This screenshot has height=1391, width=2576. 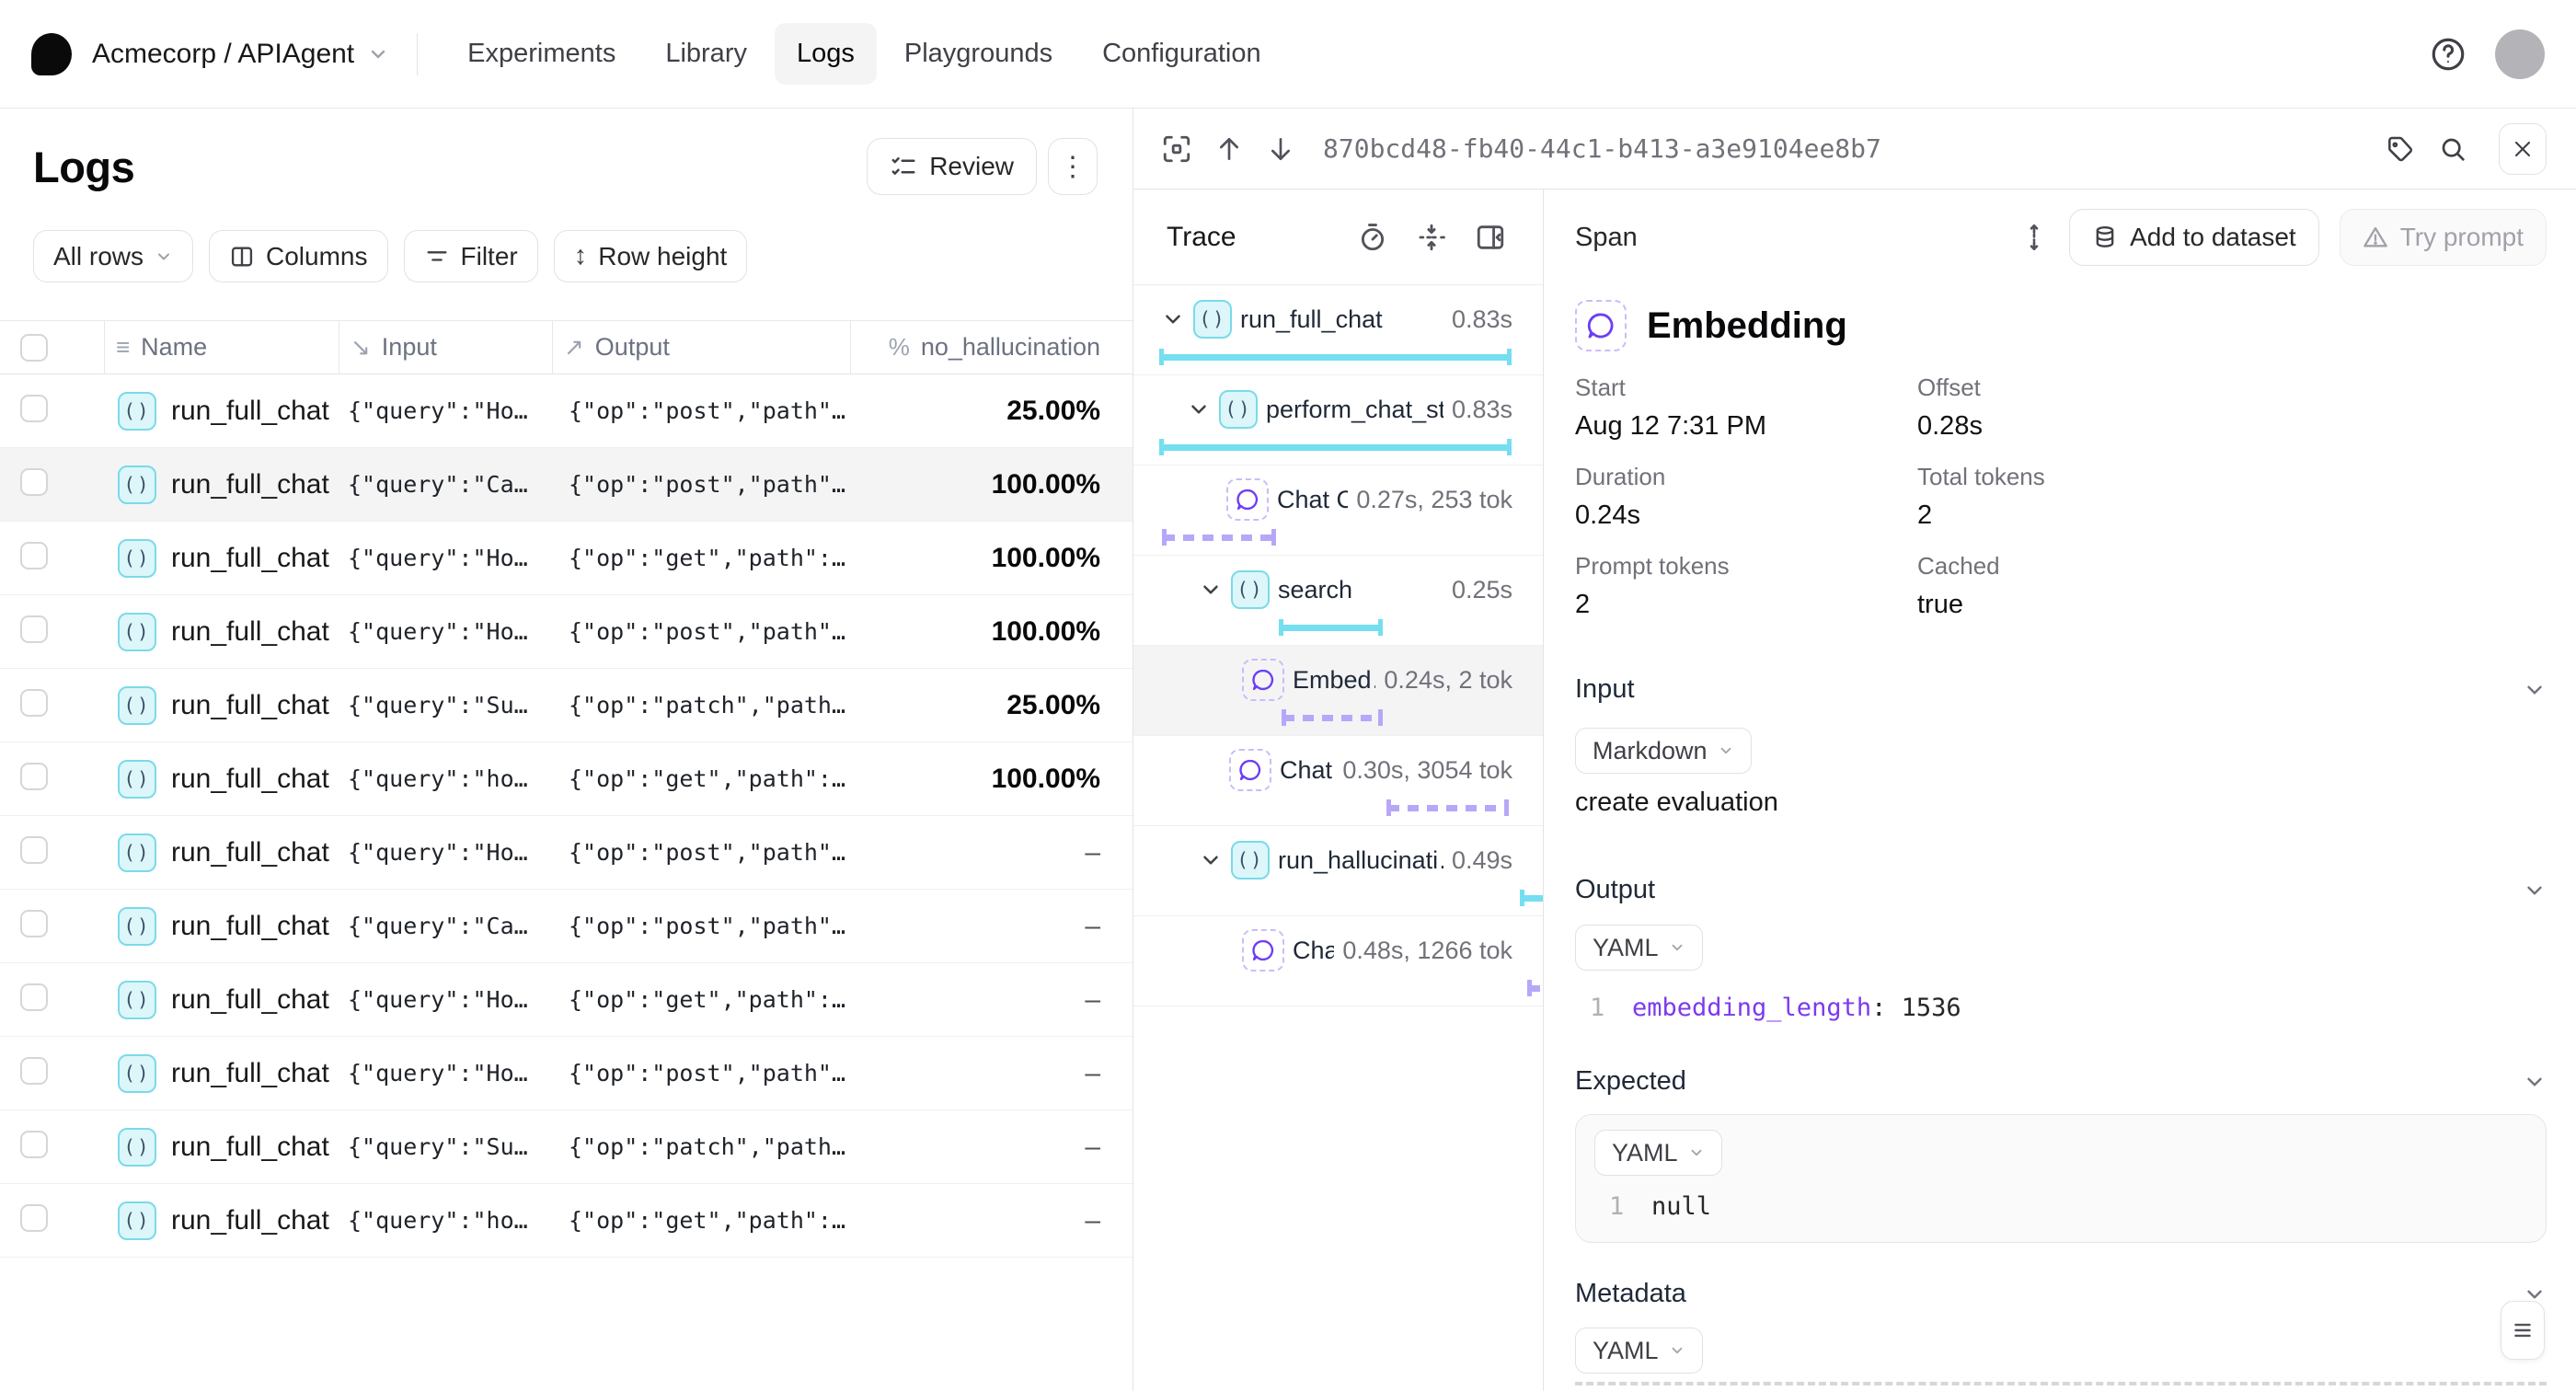 What do you see at coordinates (2399, 149) in the screenshot?
I see `tag-icon` at bounding box center [2399, 149].